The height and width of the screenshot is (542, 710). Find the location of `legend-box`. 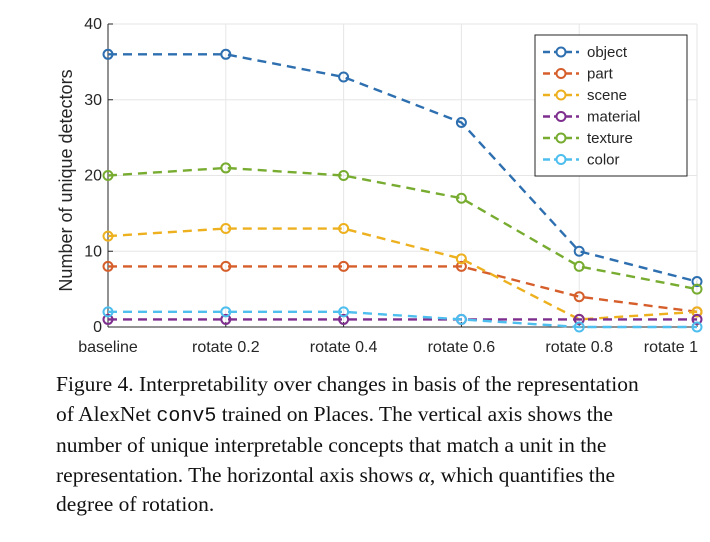

legend-box is located at coordinates (611, 105).